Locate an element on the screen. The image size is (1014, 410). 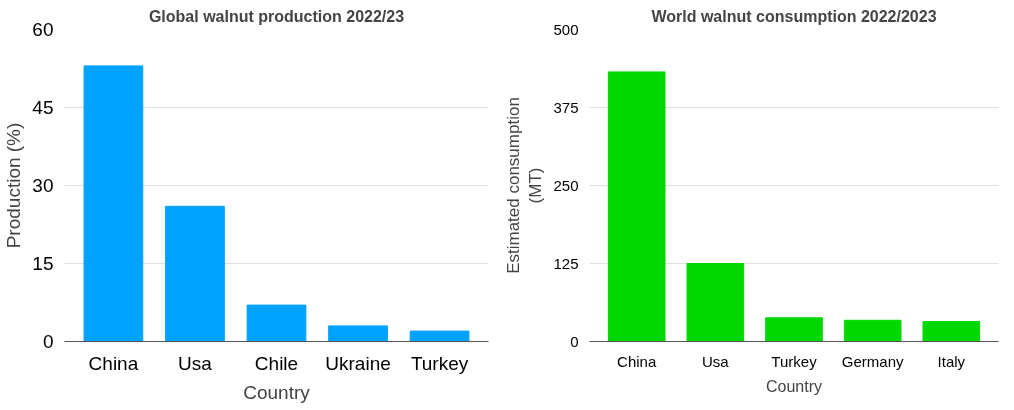
y-tick-label: 125 is located at coordinates (566, 263).